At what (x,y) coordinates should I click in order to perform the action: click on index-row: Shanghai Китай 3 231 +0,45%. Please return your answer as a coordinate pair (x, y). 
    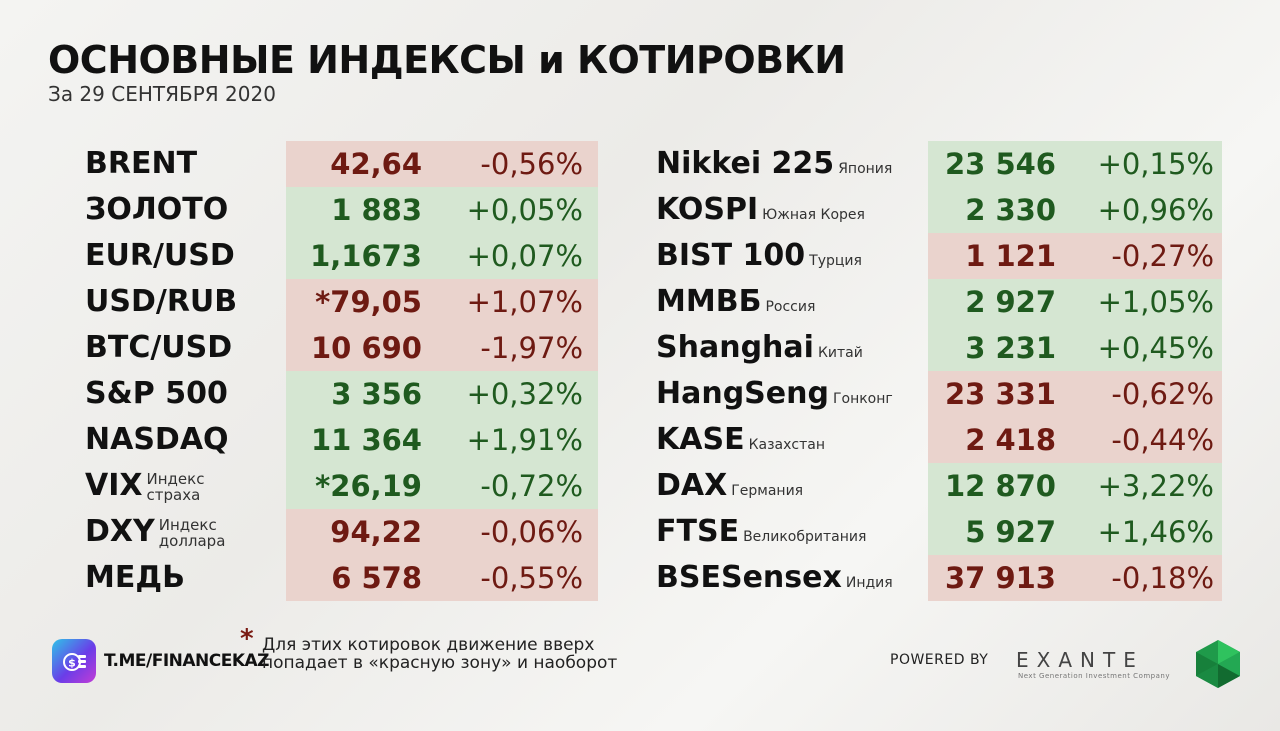
    Looking at the image, I should click on (640, 348).